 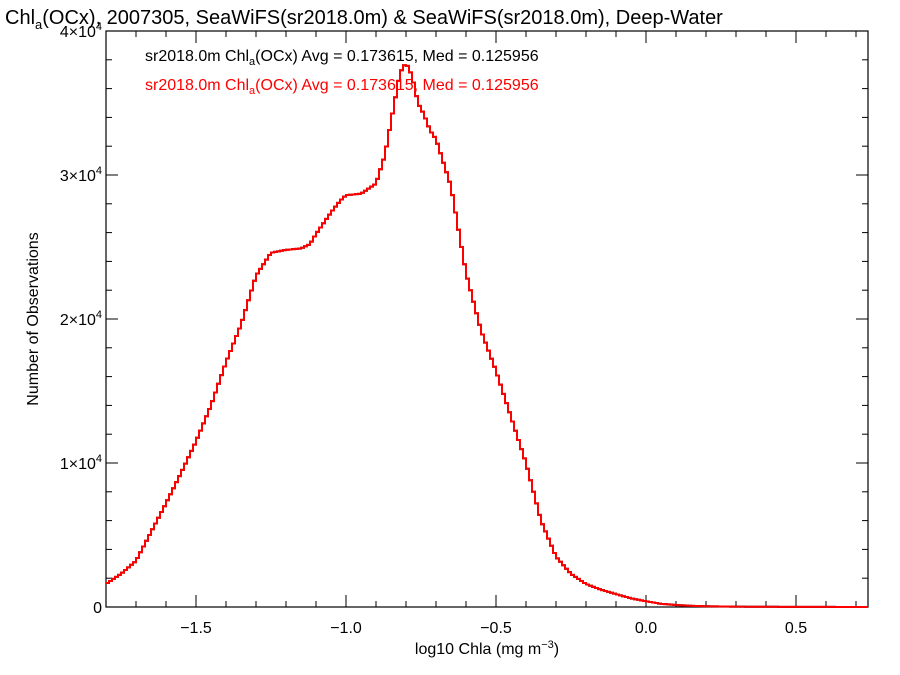 What do you see at coordinates (197, 85) in the screenshot?
I see `legend-red-label: sr2018.0m Chl` at bounding box center [197, 85].